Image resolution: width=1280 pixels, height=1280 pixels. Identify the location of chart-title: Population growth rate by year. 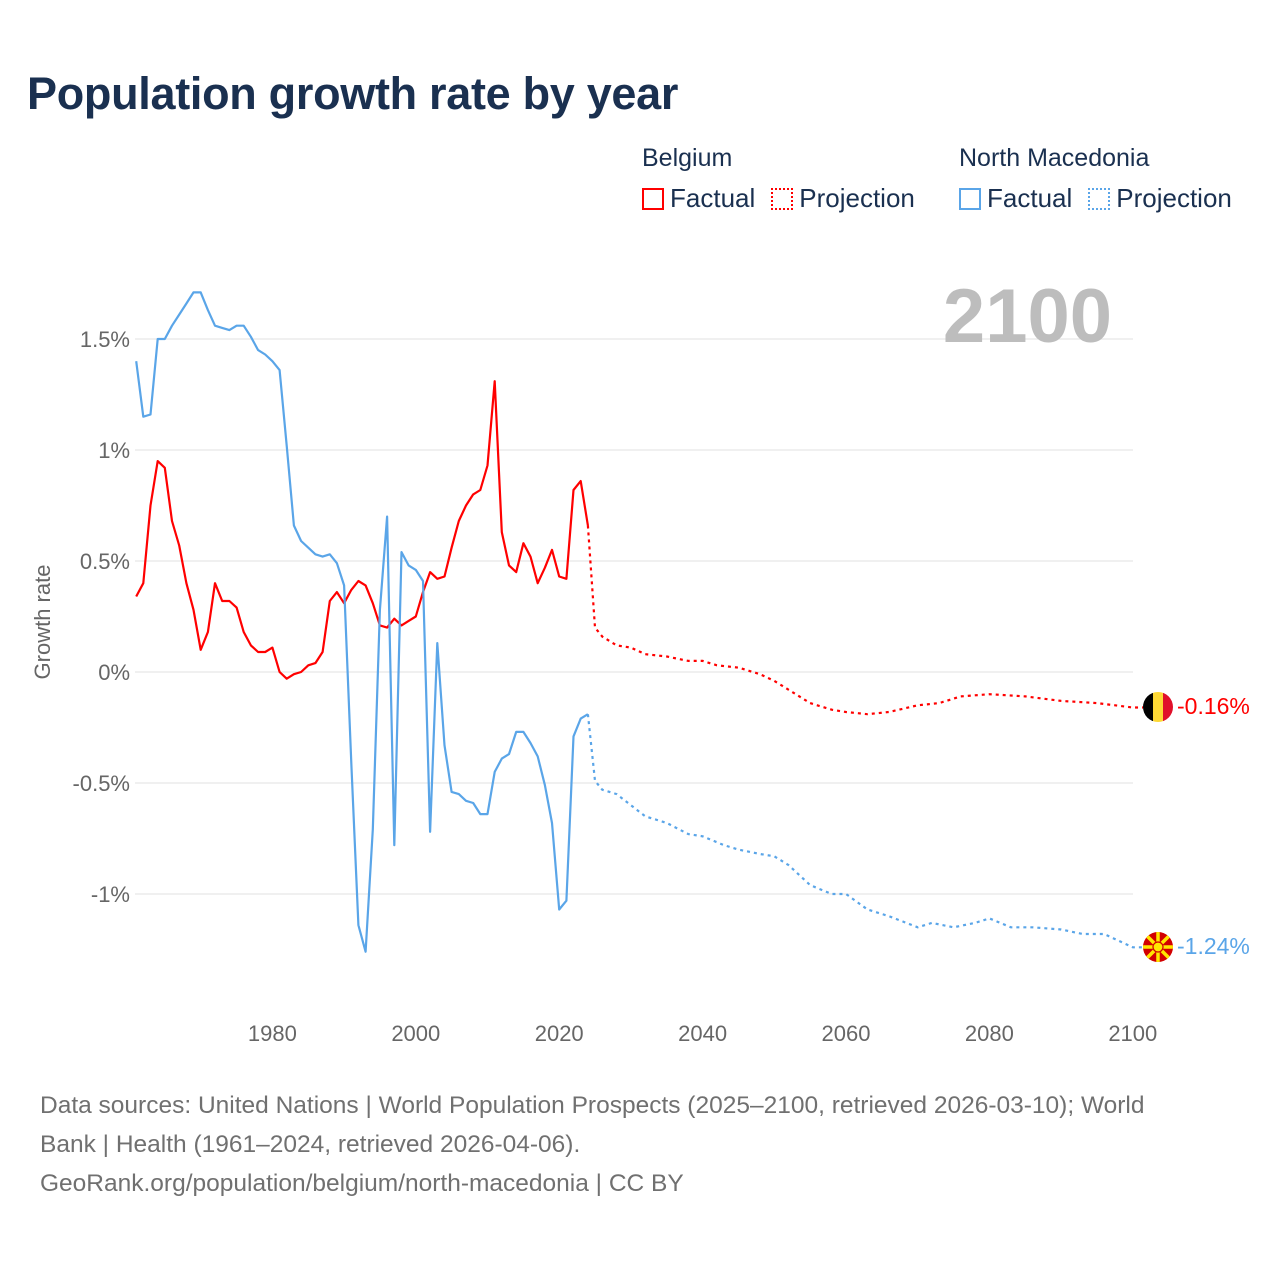
(353, 93).